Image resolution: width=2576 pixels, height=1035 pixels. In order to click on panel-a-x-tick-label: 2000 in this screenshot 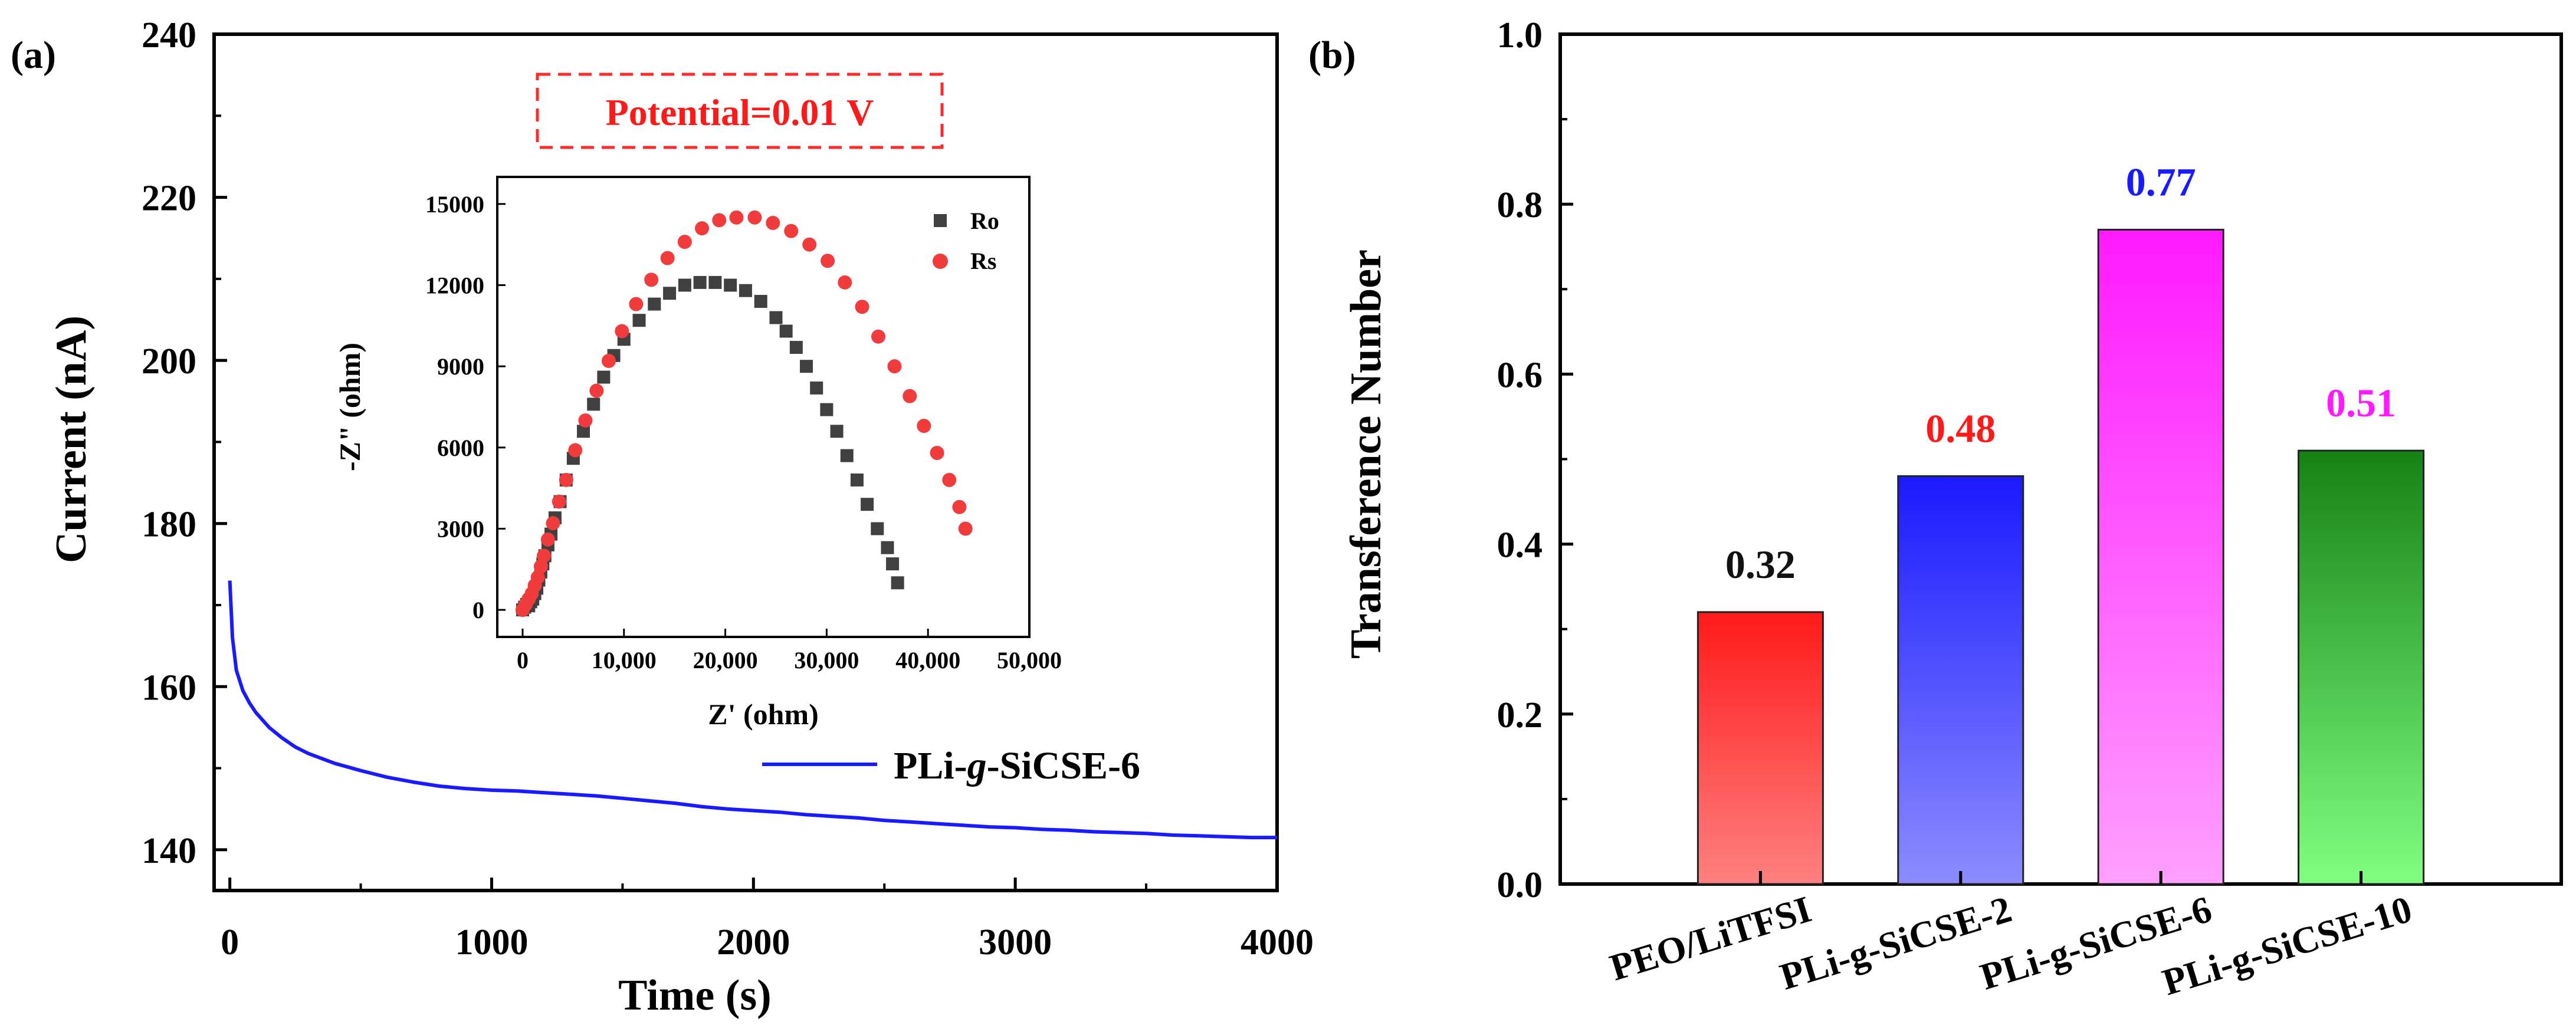, I will do `click(753, 942)`.